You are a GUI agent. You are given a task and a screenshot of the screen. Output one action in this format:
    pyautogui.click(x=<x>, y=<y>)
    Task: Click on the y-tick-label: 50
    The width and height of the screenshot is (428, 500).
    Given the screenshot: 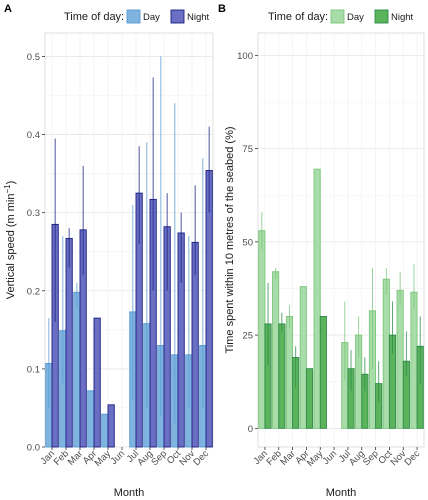 What is the action you would take?
    pyautogui.click(x=247, y=242)
    